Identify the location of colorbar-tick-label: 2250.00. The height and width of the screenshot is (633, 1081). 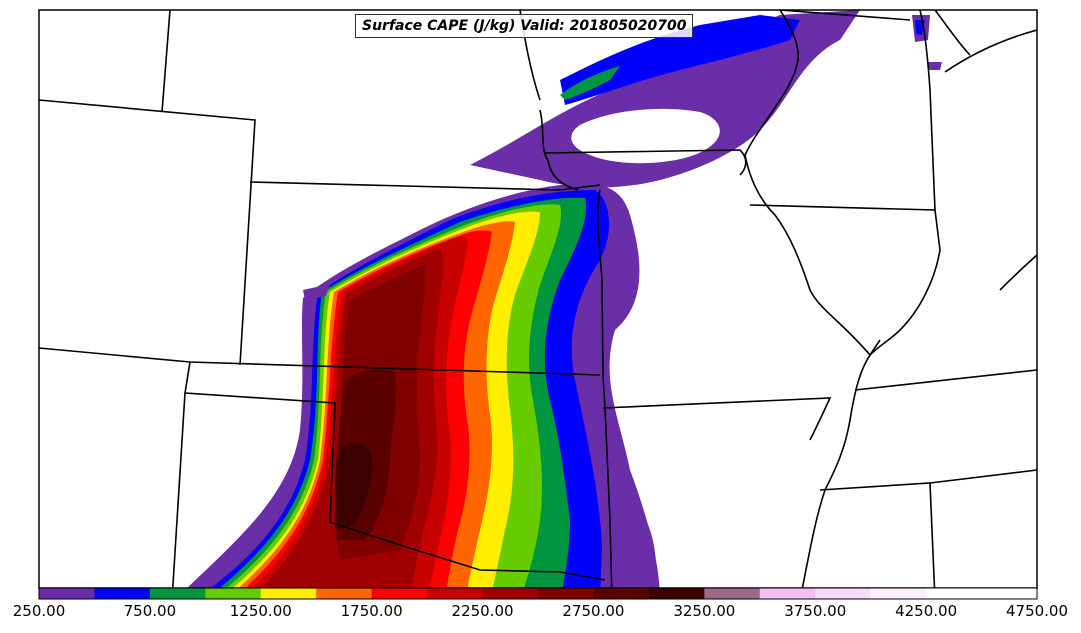
(482, 611).